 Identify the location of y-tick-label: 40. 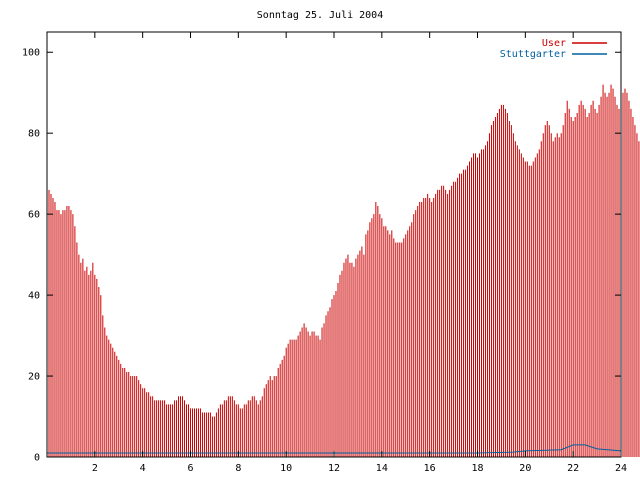
(34, 296).